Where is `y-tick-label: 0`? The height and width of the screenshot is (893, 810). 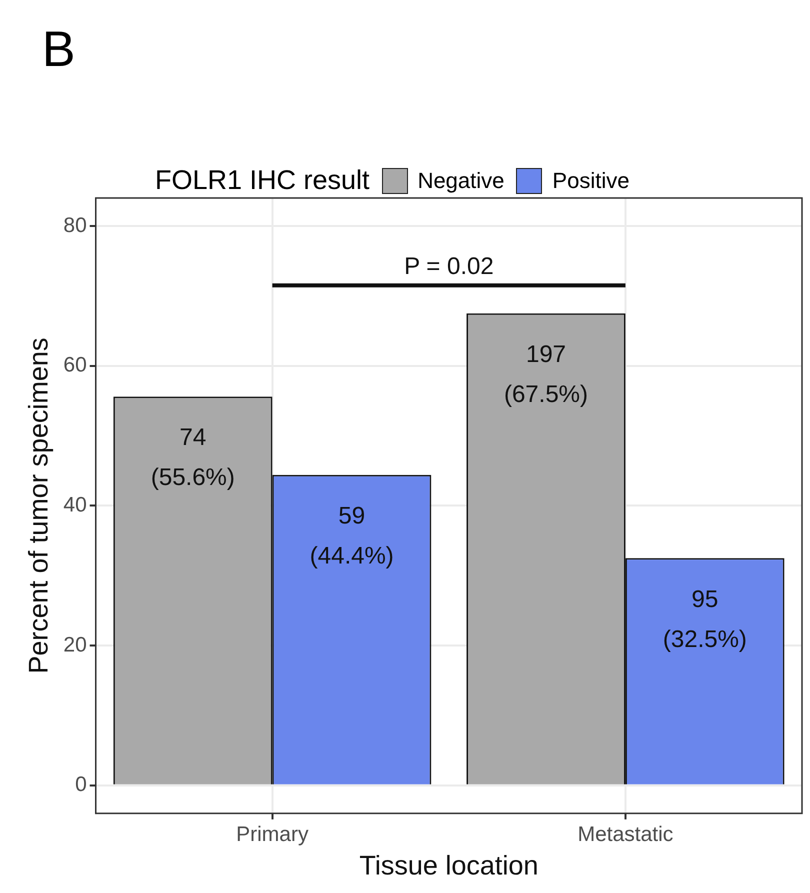
y-tick-label: 0 is located at coordinates (81, 784).